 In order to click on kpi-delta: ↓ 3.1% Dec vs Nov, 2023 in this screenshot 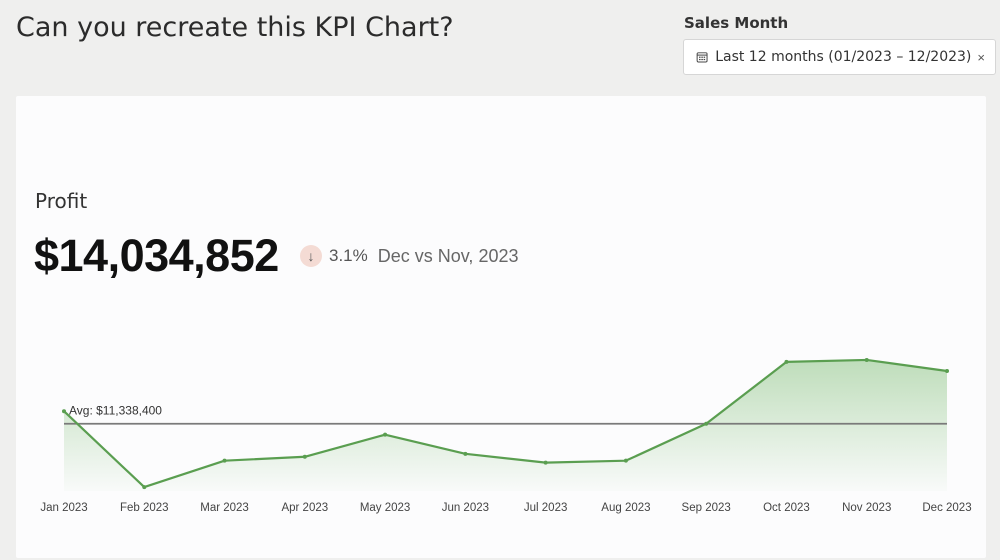, I will do `click(409, 256)`.